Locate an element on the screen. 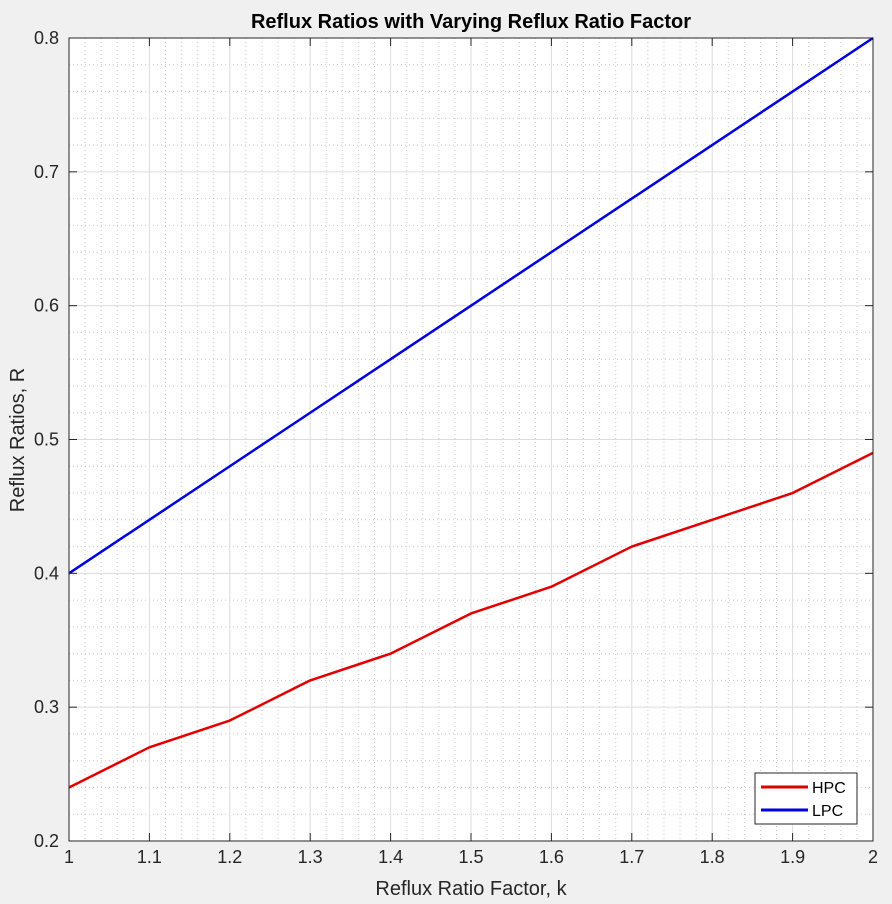  x-tick-label: 1.4 is located at coordinates (390, 857).